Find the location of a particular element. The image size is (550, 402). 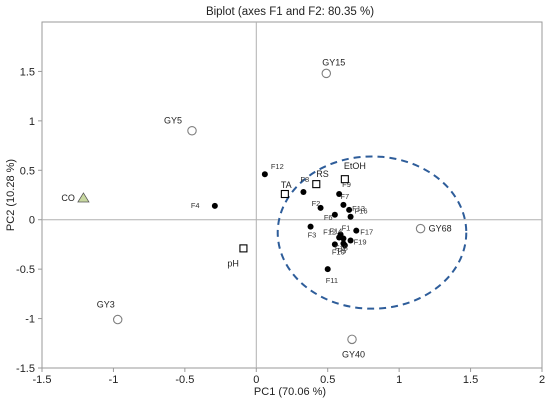

x-tick-label: 0.5 is located at coordinates (327, 380).